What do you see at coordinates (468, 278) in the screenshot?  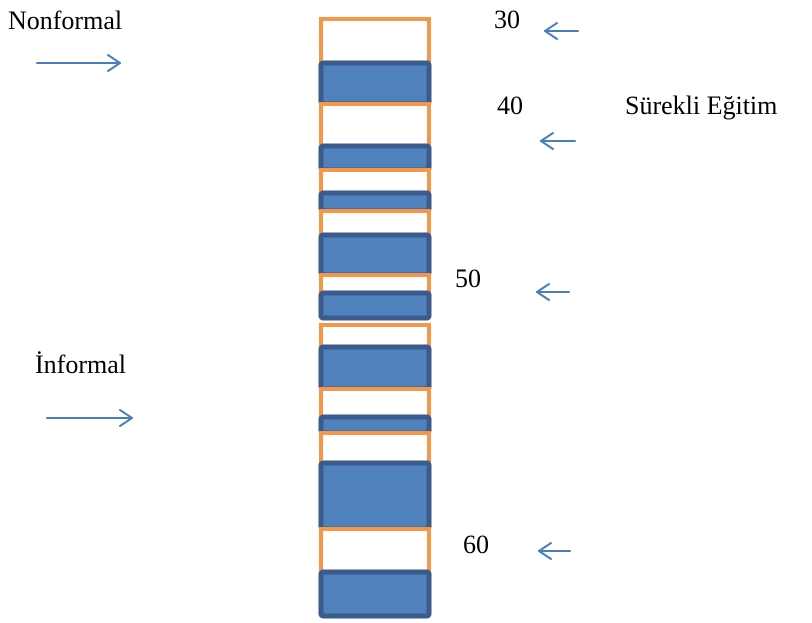 I see `age-50-label: 50` at bounding box center [468, 278].